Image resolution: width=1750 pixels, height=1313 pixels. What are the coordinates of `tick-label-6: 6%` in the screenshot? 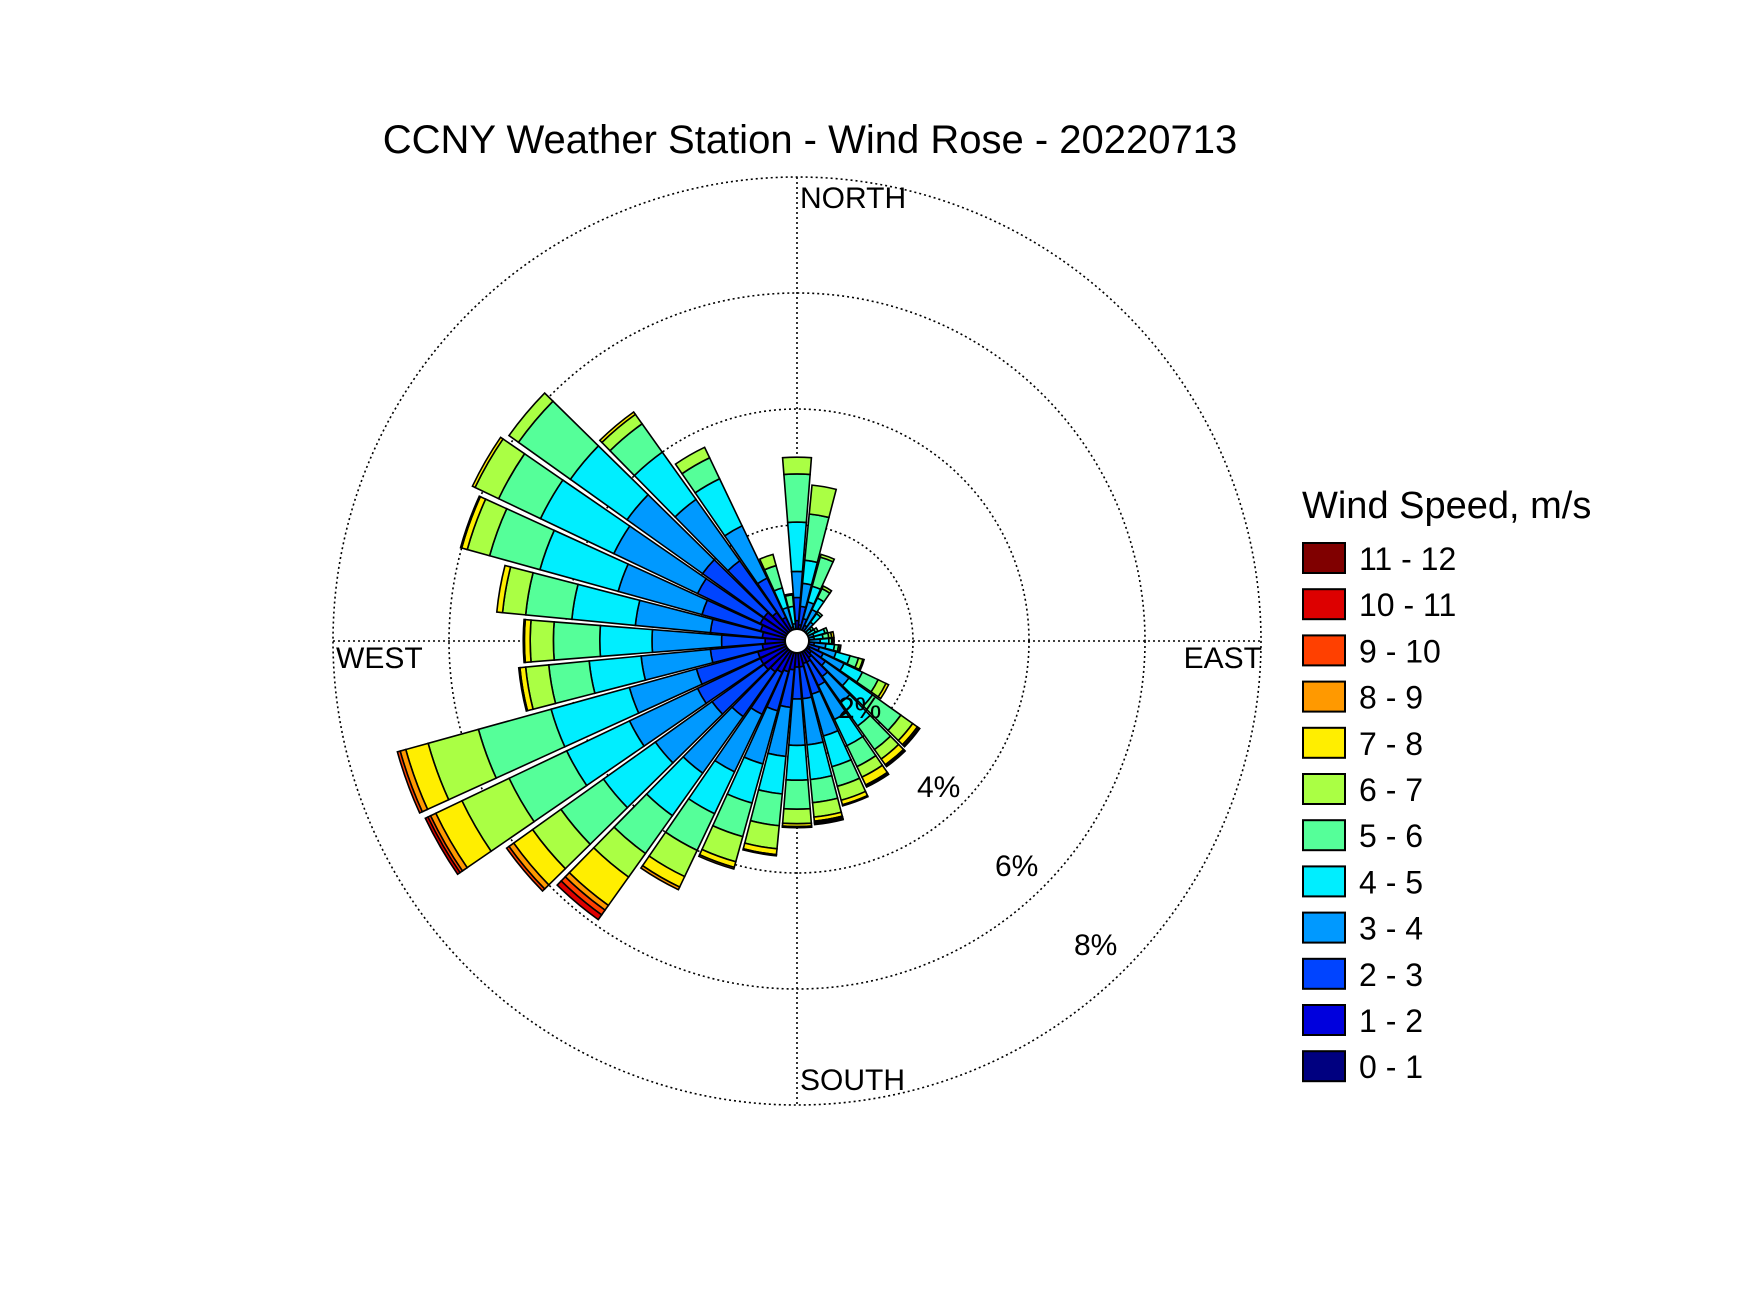 It's located at (1016, 866).